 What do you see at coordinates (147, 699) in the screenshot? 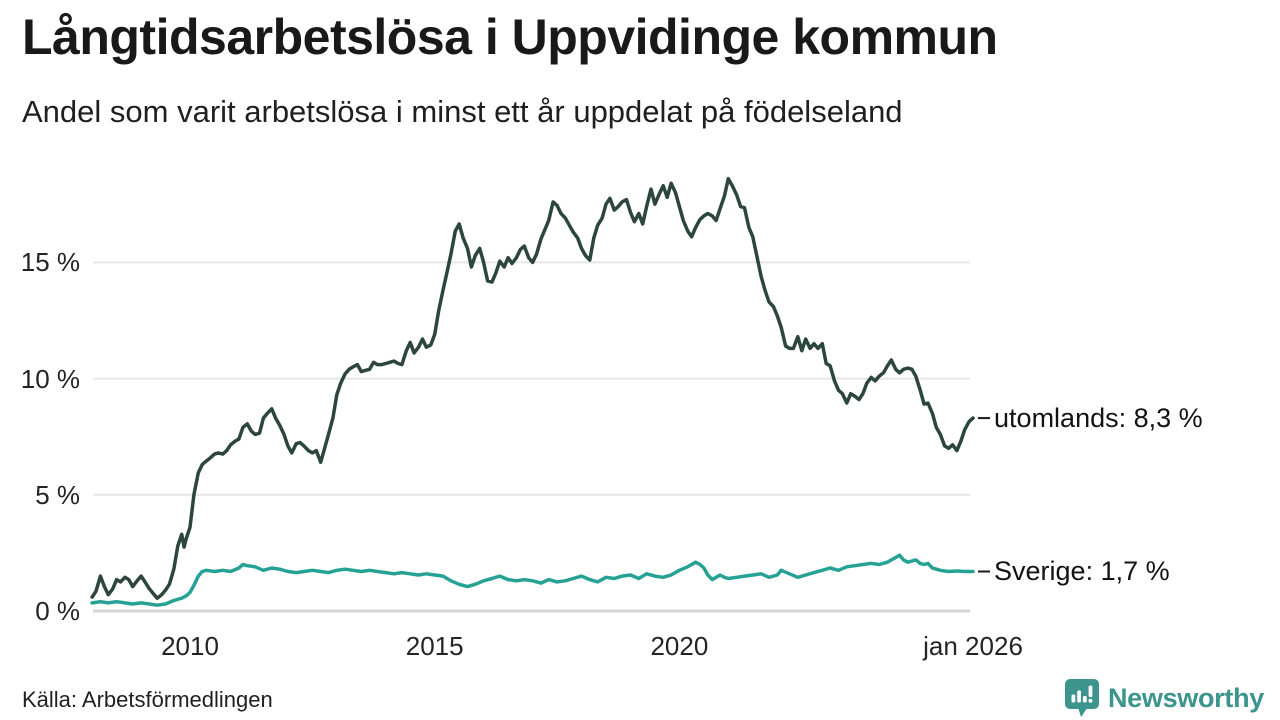
I see `source-attribution: Källa: Arbetsförmedlingen` at bounding box center [147, 699].